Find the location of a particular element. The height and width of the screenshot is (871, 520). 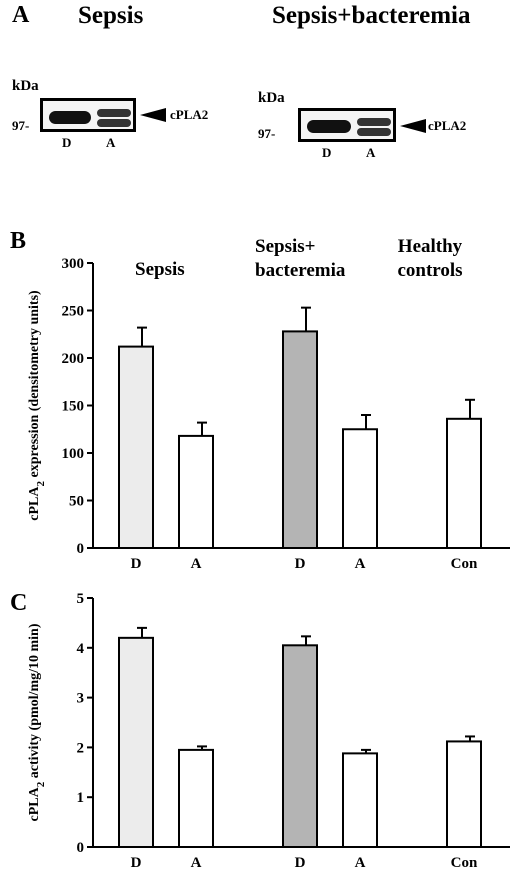

y-axis-label: cPLA2 expression (densitometry units) is located at coordinates (37, 405).